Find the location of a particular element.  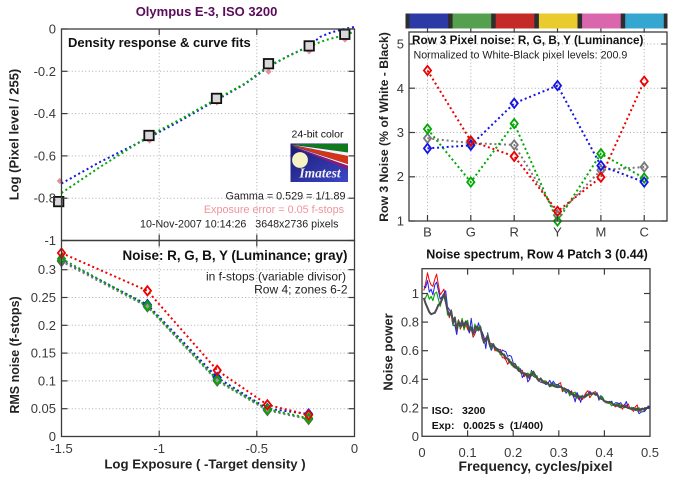

svg-text: Olympus E-3, ISO 3200 is located at coordinates (207, 11).